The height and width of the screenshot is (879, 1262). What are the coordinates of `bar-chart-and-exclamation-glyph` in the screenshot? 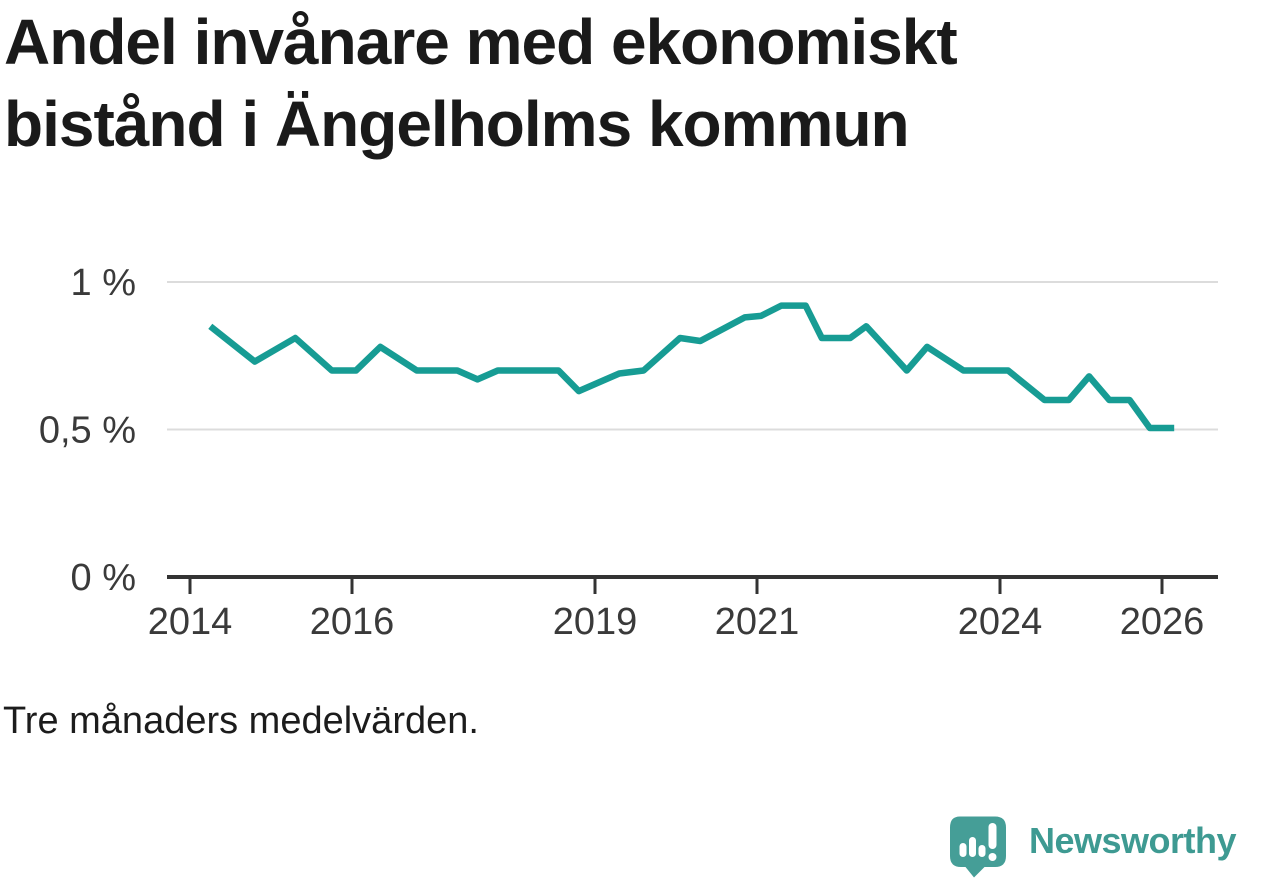 It's located at (978, 842).